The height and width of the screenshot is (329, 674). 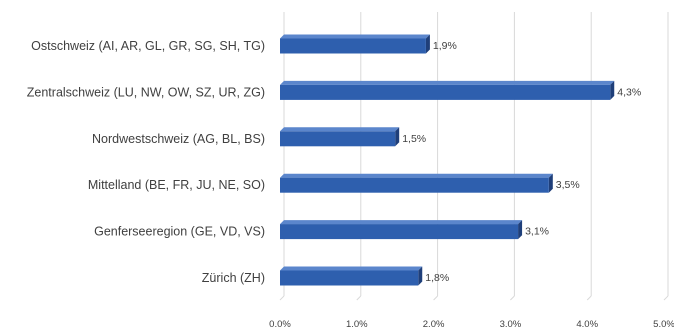 What do you see at coordinates (146, 92) in the screenshot?
I see `category-label: Zentralschweiz (LU, NW, OW, SZ, UR, ZG)` at bounding box center [146, 92].